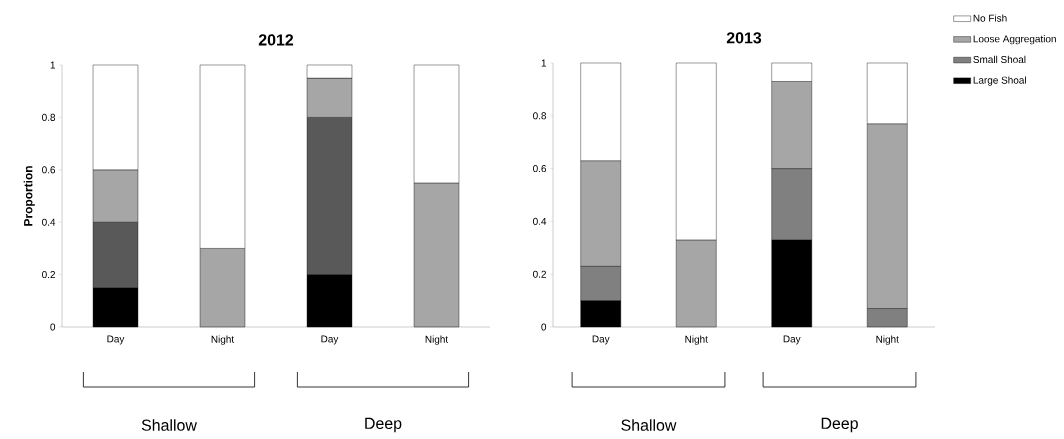 The height and width of the screenshot is (439, 1064). Describe the element at coordinates (999, 81) in the screenshot. I see `legend-label: Large Shoal` at that location.